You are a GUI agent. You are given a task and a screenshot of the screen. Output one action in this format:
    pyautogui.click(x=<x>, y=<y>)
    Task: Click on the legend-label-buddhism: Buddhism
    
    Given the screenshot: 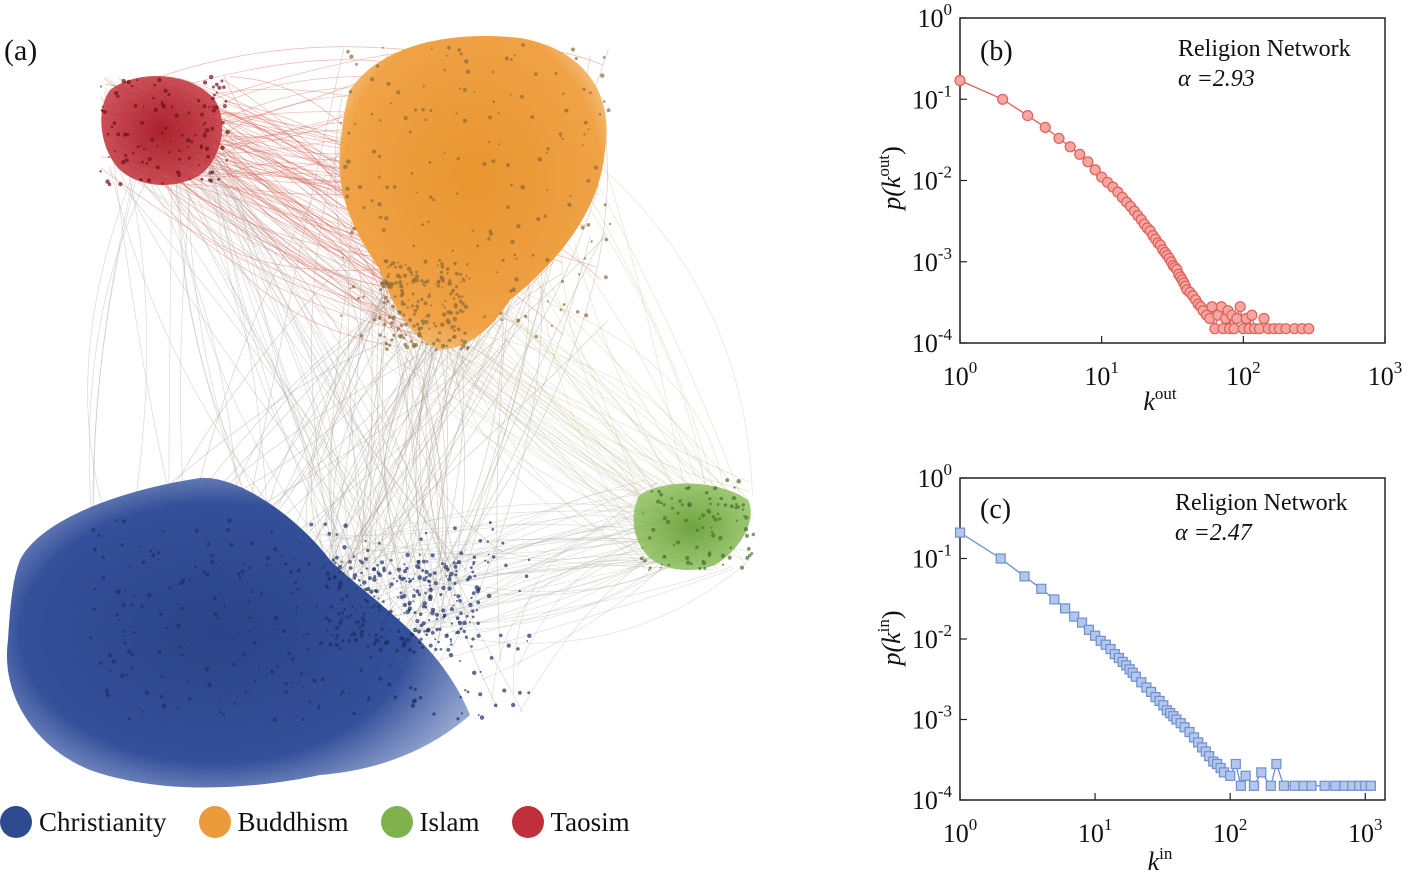 What is the action you would take?
    pyautogui.click(x=293, y=821)
    